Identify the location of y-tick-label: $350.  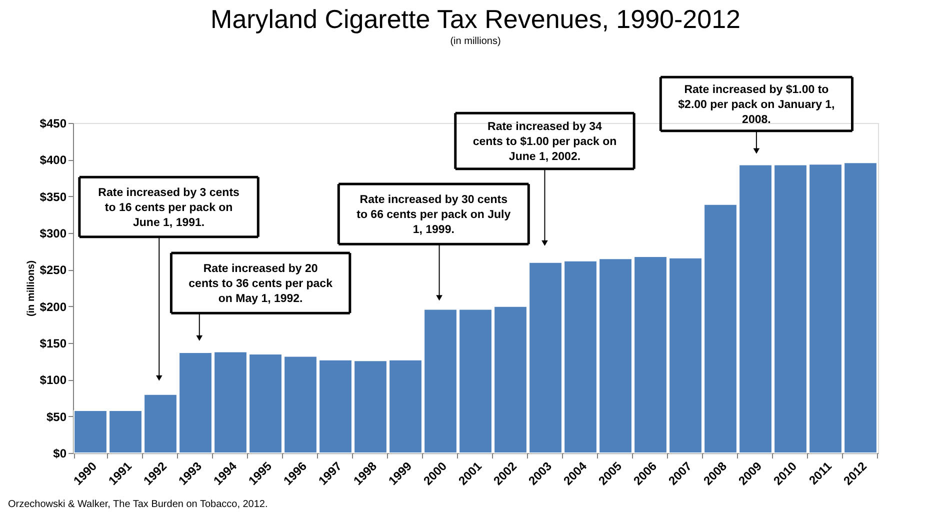
(53, 197).